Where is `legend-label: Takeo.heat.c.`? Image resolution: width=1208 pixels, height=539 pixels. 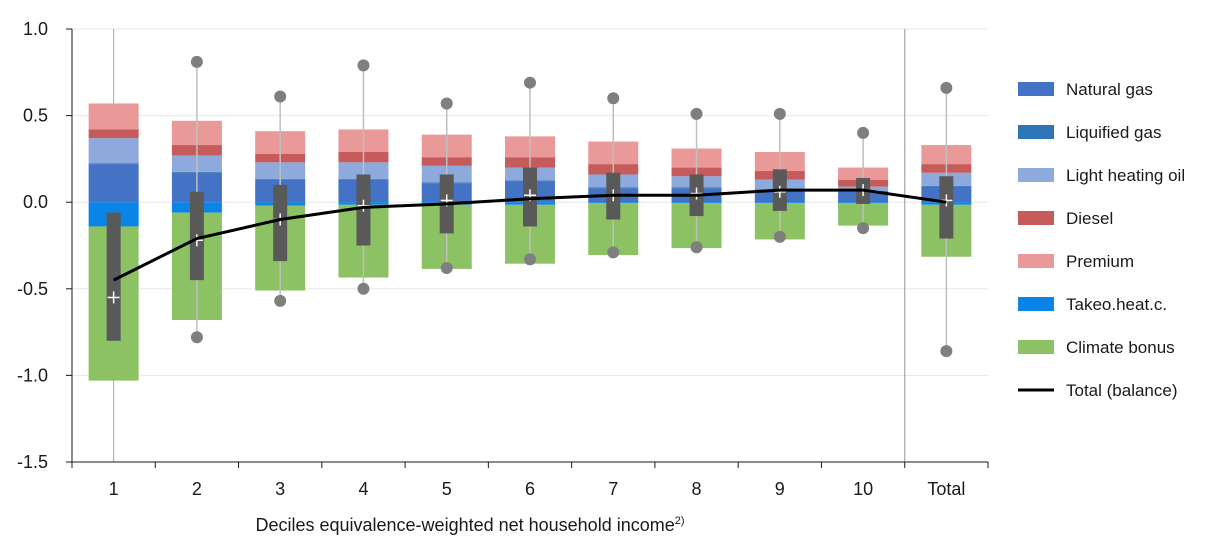 legend-label: Takeo.heat.c. is located at coordinates (1116, 304).